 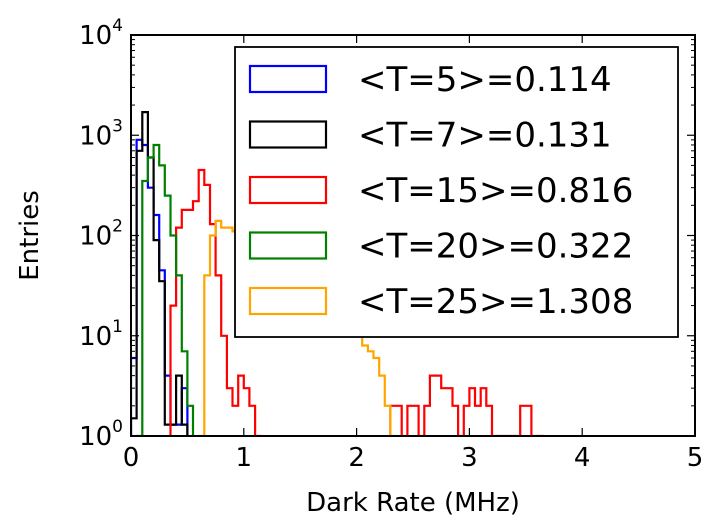 What do you see at coordinates (495, 191) in the screenshot?
I see `legend-label-2: <T=15>=0.816` at bounding box center [495, 191].